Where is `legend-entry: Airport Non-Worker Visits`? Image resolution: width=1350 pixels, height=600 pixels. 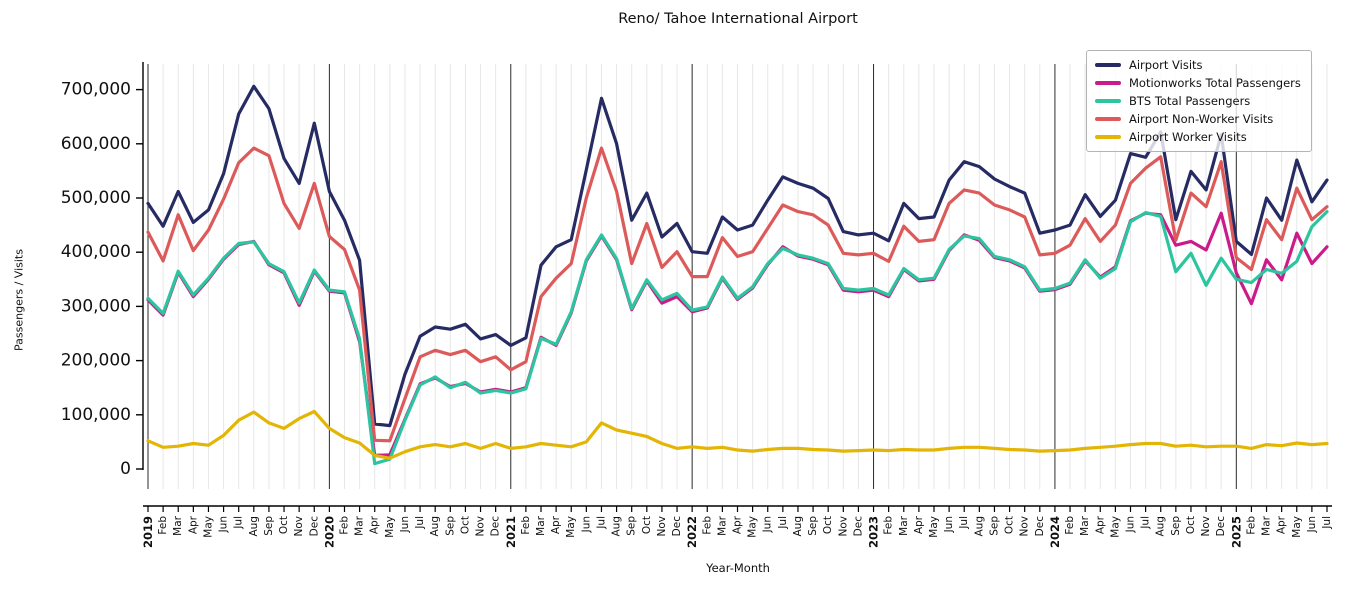 legend-entry: Airport Non-Worker Visits is located at coordinates (1198, 119).